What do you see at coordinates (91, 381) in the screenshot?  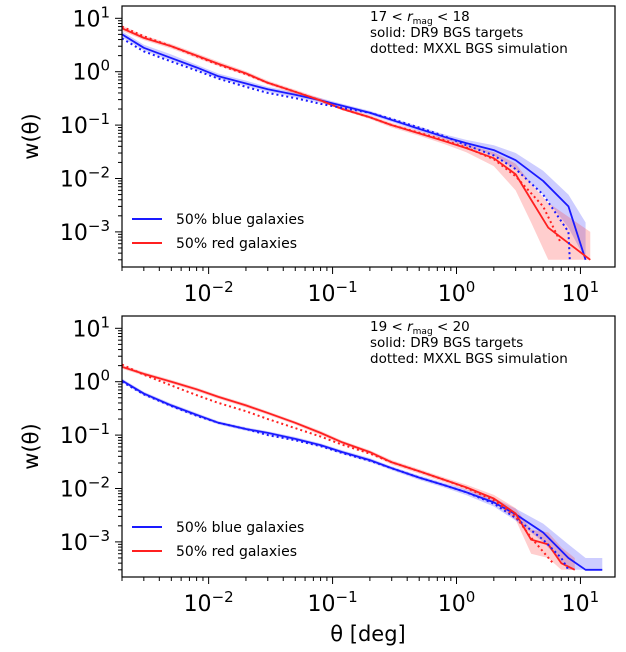 I see `bottom-y-tick-label: 10⁰` at bounding box center [91, 381].